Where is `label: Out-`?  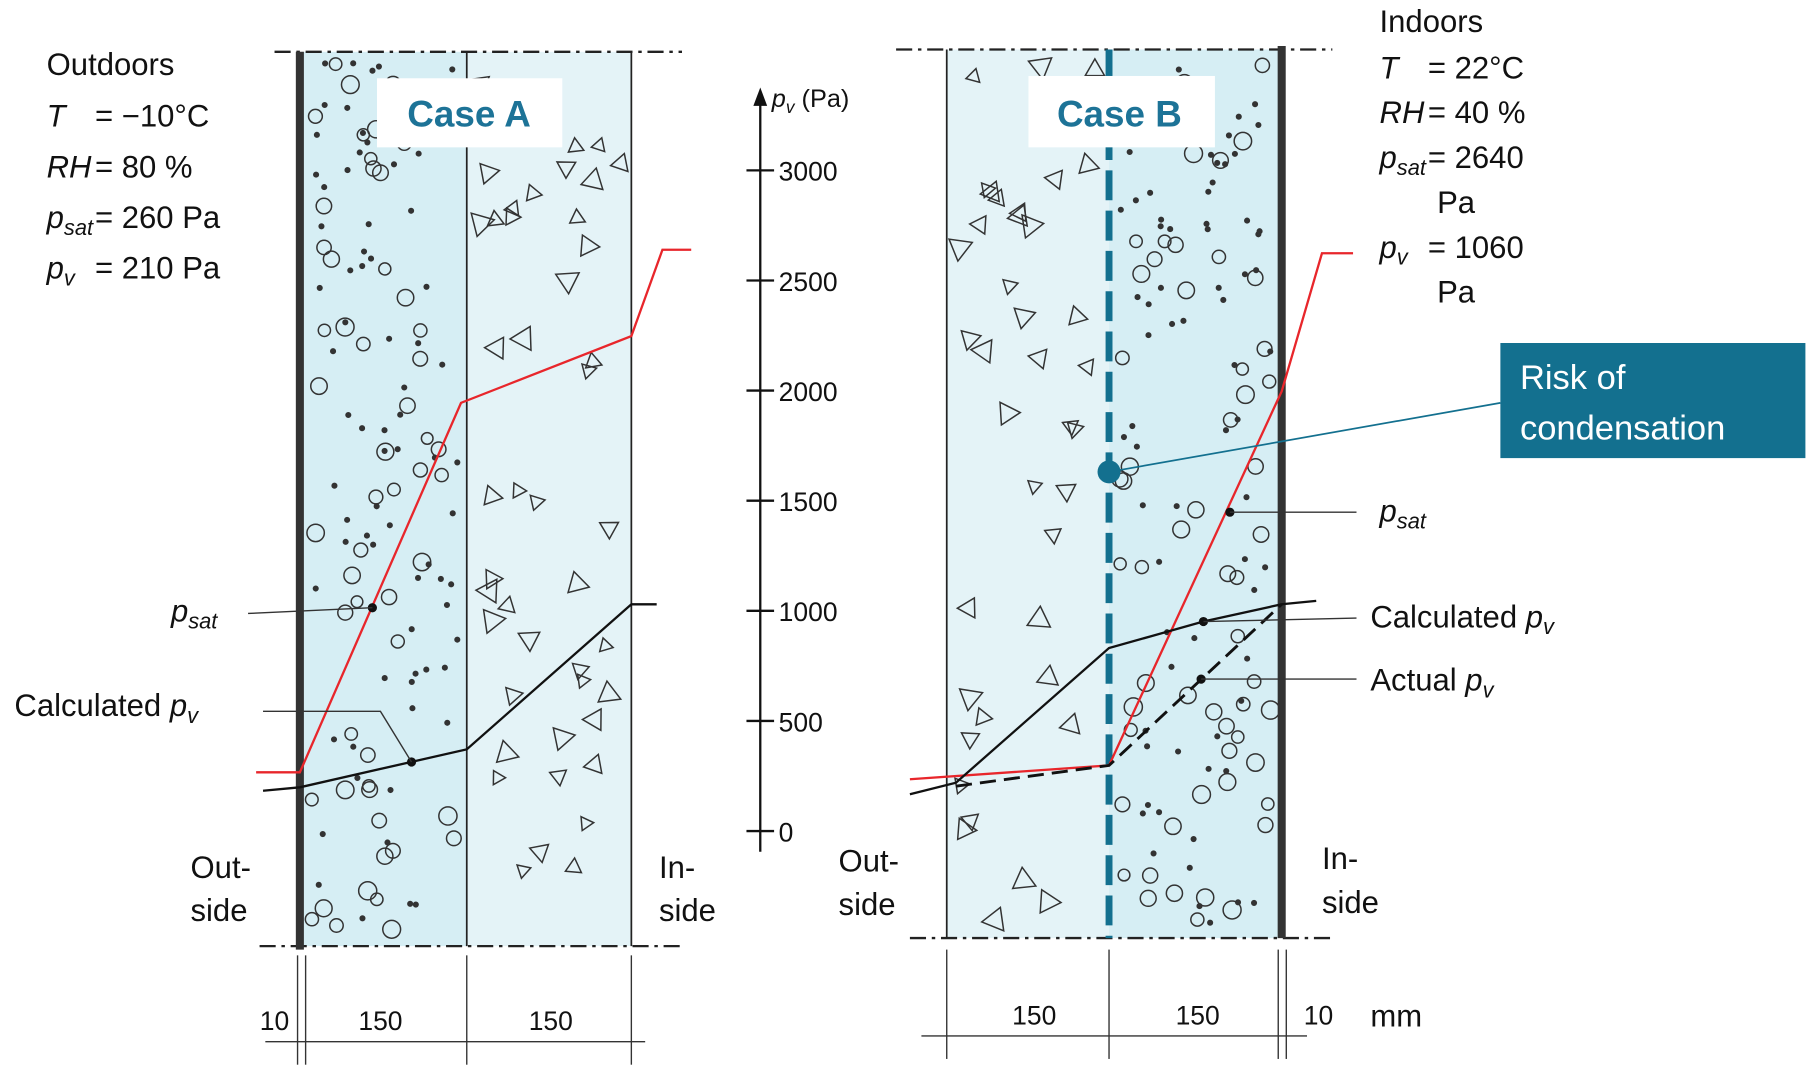 label: Out- is located at coordinates (221, 867).